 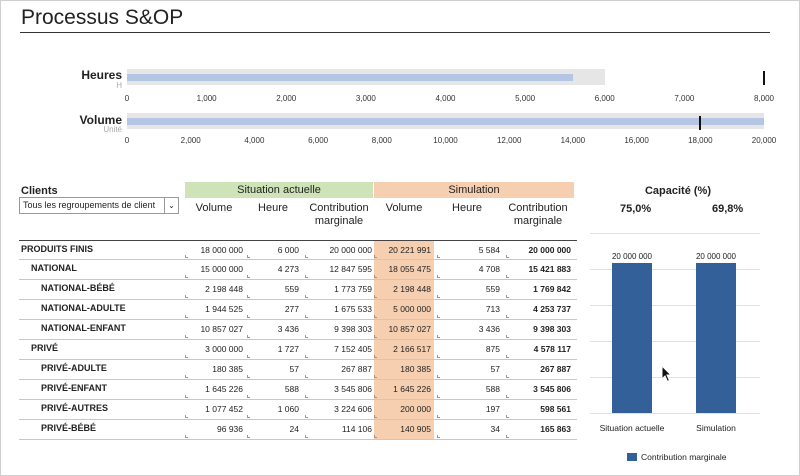 I want to click on volume-label: Volume, so click(x=100, y=120).